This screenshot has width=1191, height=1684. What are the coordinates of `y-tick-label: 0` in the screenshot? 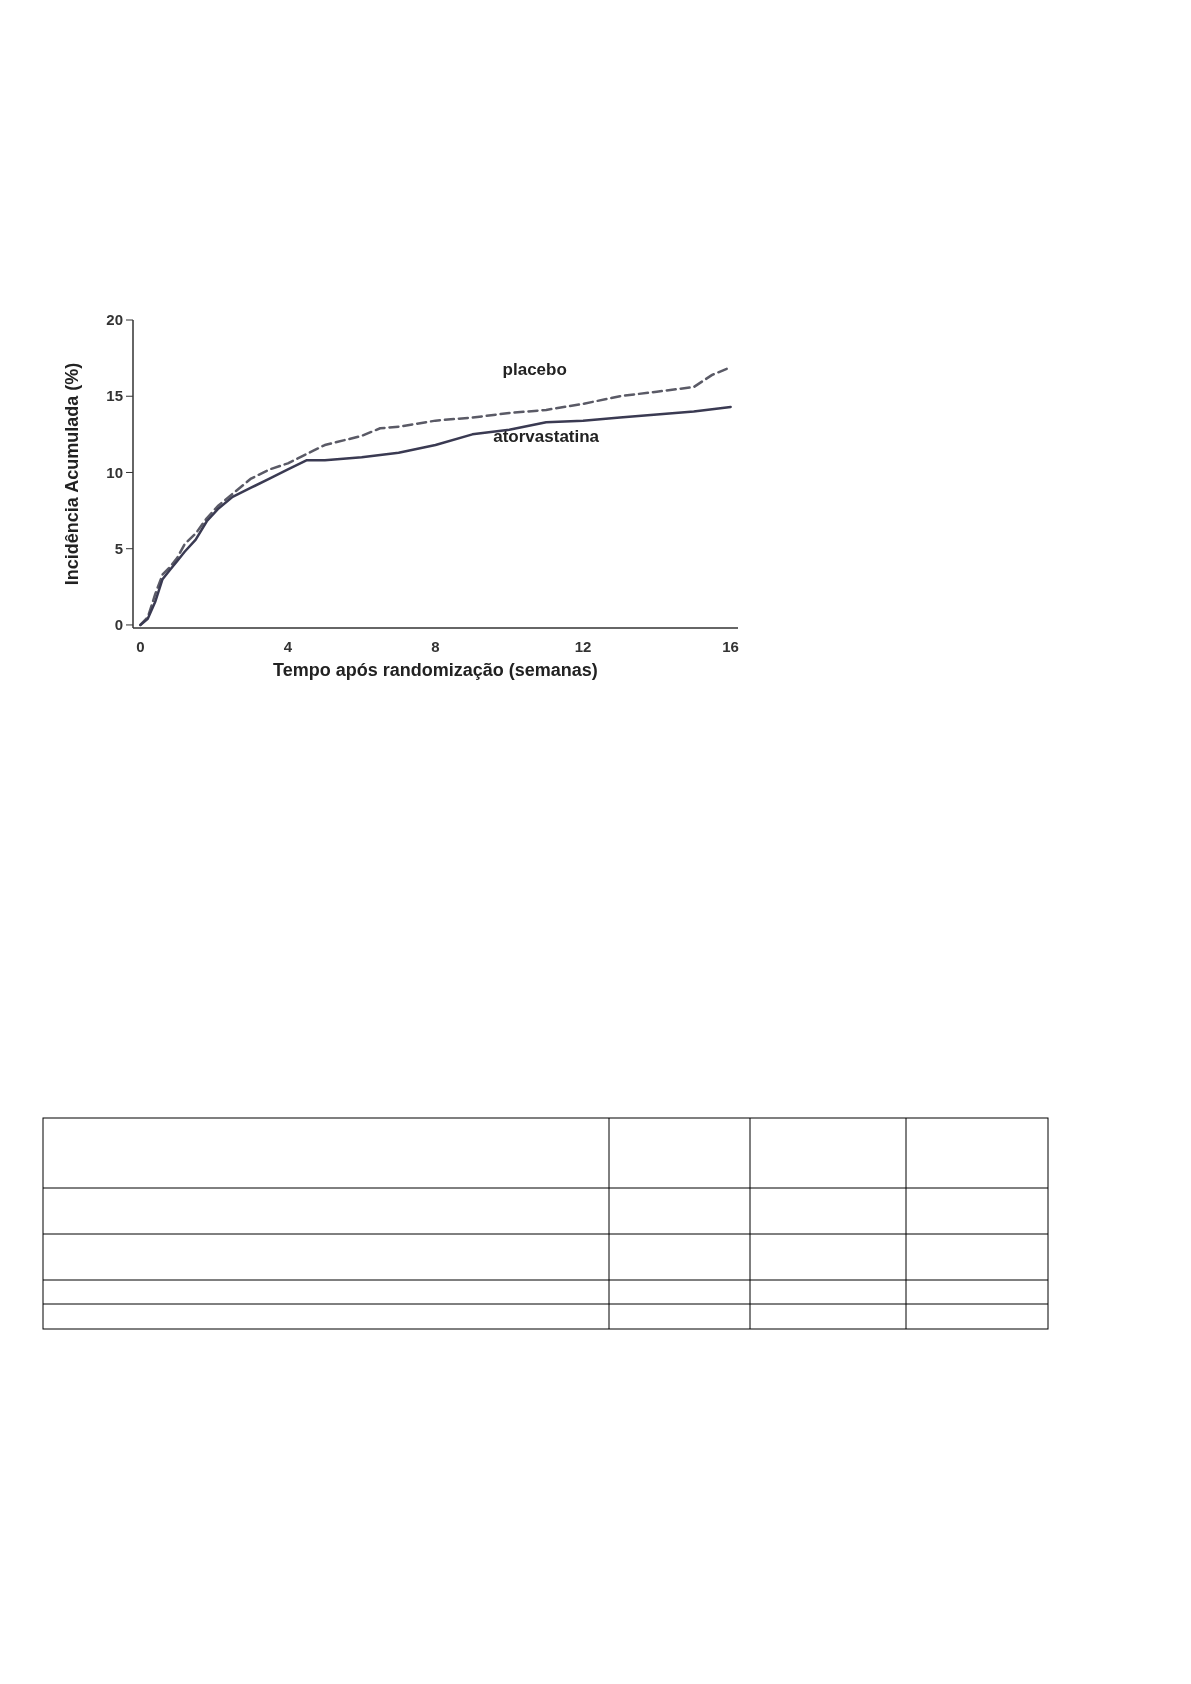 It's located at (118, 625).